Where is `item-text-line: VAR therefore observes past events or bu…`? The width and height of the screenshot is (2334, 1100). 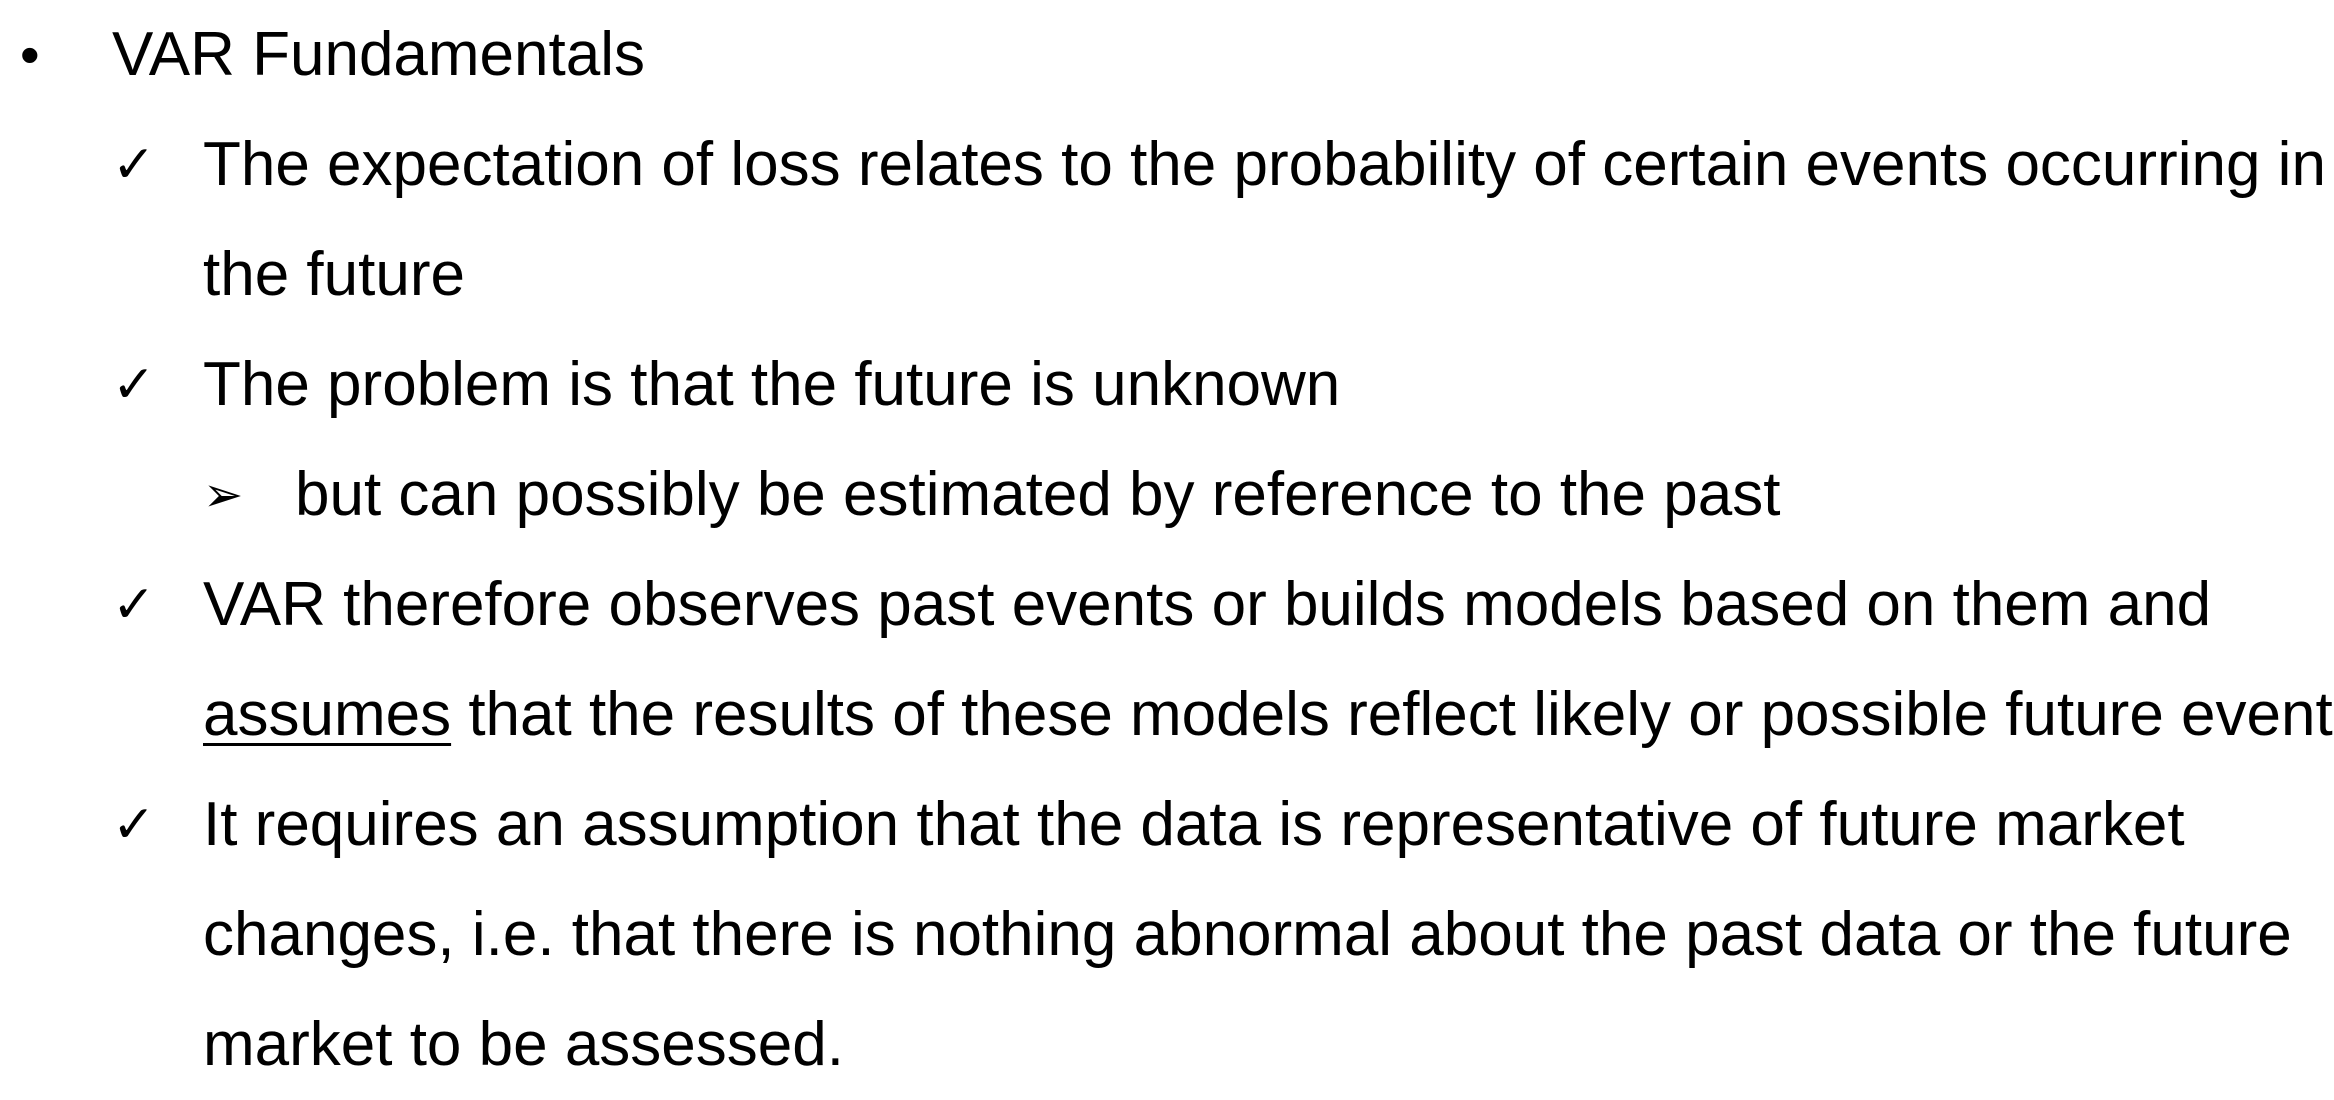 item-text-line: VAR therefore observes past events or bu… is located at coordinates (1207, 604).